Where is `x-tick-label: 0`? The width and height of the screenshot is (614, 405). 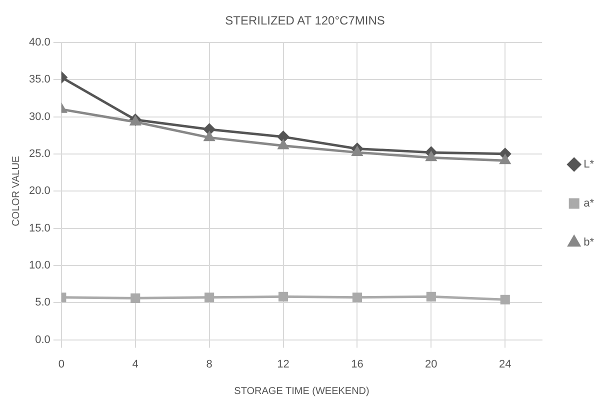
x-tick-label: 0 is located at coordinates (61, 364).